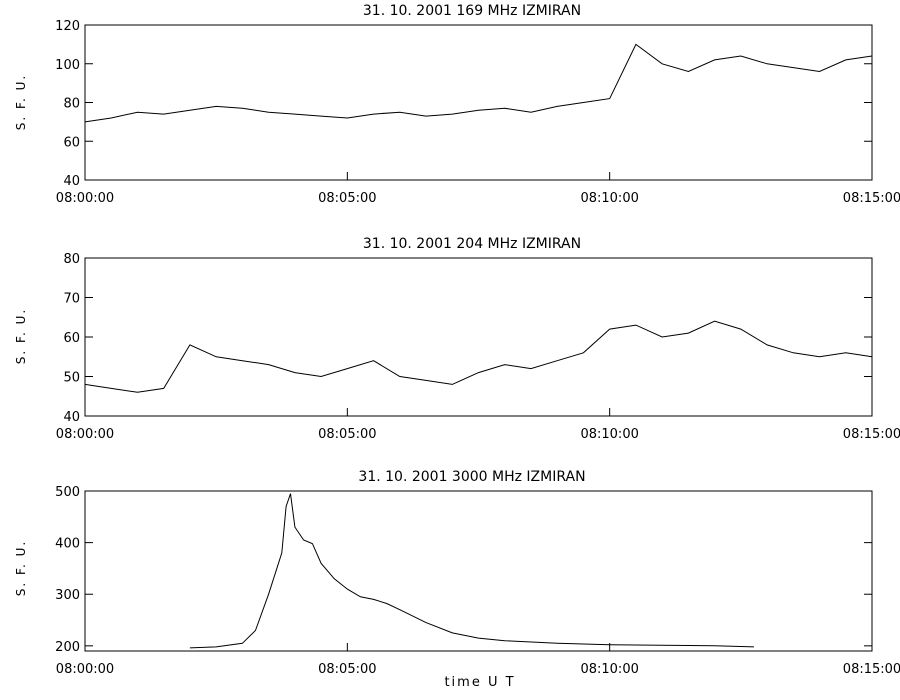  Describe the element at coordinates (71, 299) in the screenshot. I see `y-tick-label: 70` at that location.